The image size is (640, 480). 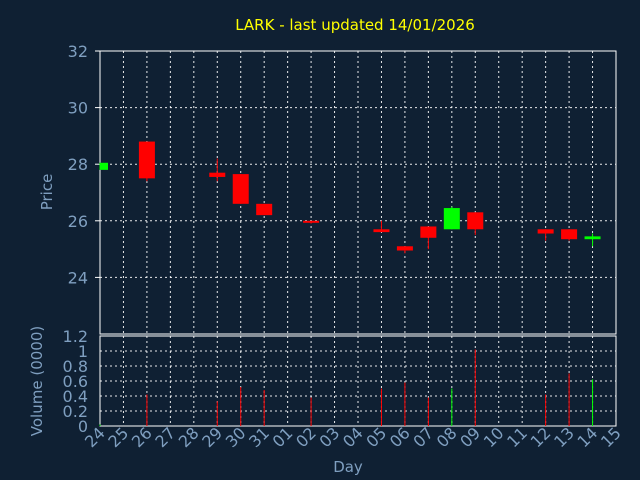 I want to click on volume-tick-label: 0, so click(x=83, y=426).